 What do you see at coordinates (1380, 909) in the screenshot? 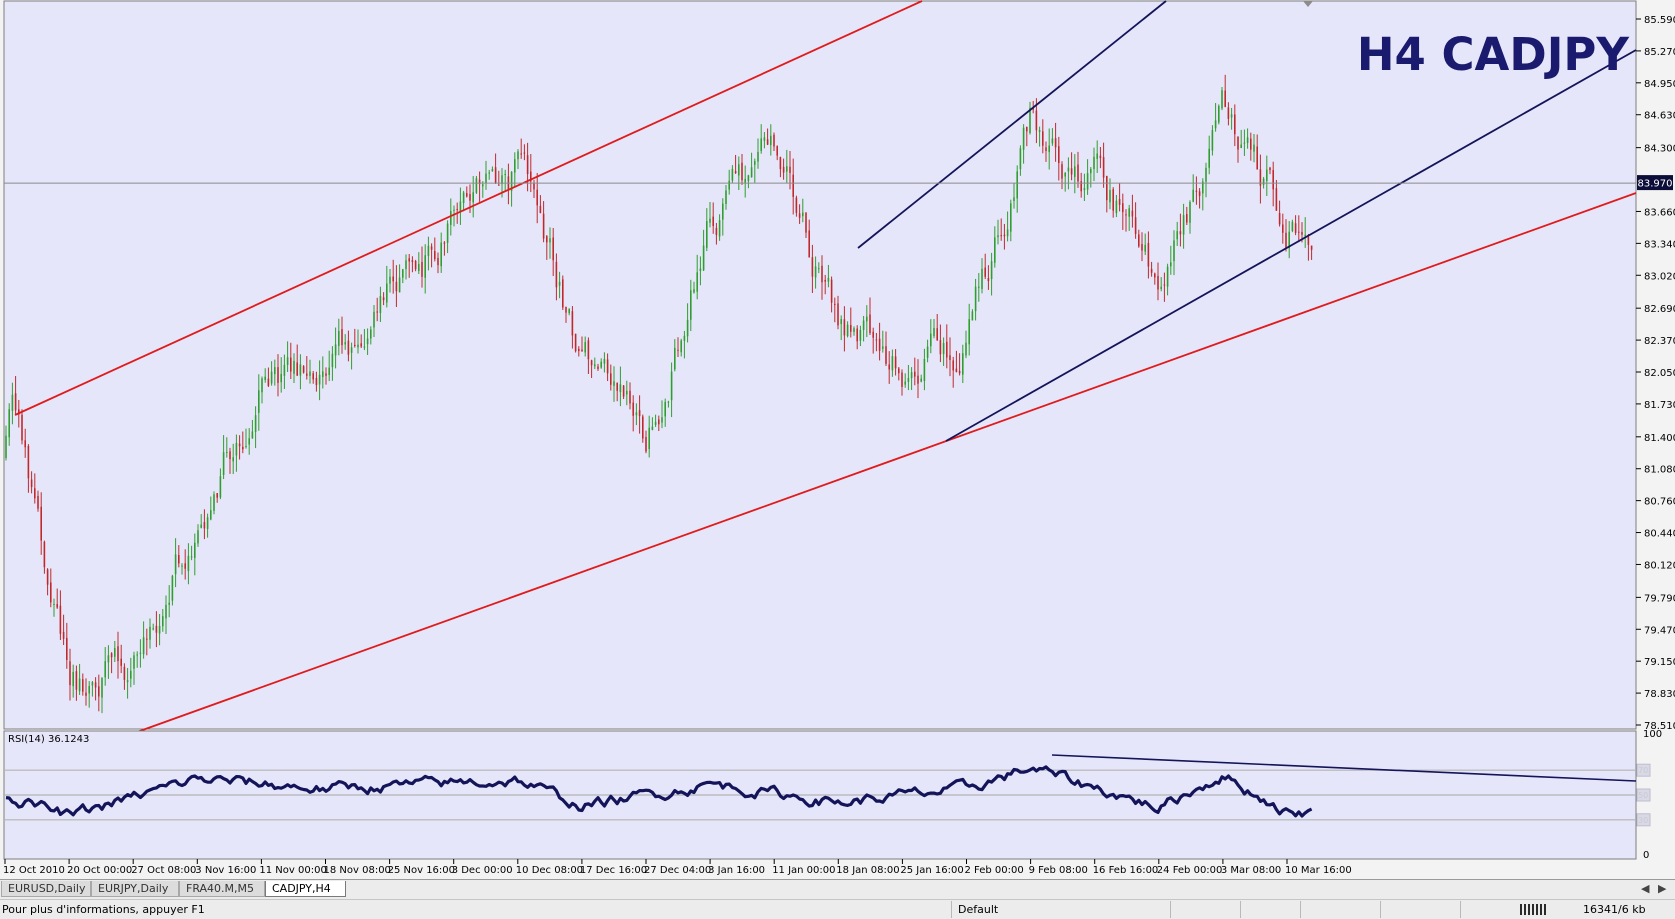
I see `status-separator` at bounding box center [1380, 909].